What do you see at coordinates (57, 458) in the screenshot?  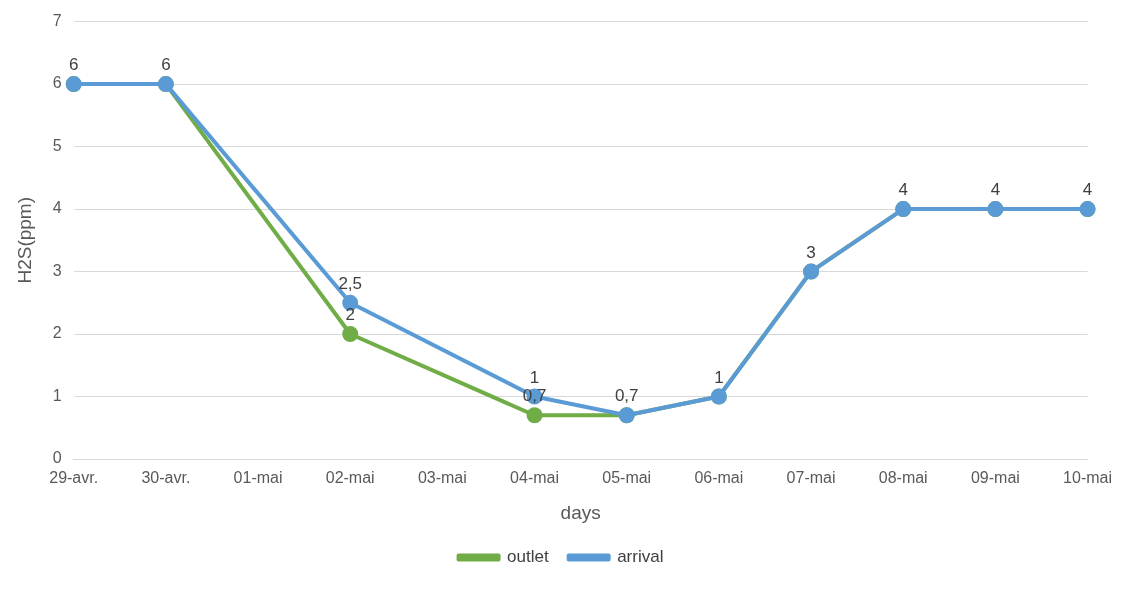 I see `y-tick-label: 0` at bounding box center [57, 458].